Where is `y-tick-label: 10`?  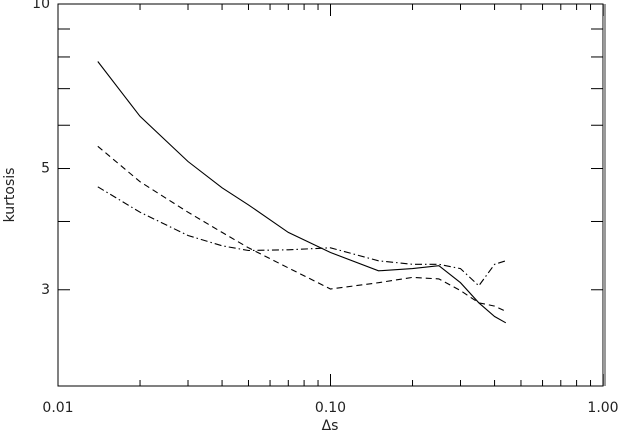
y-tick-label: 10 is located at coordinates (41, 6).